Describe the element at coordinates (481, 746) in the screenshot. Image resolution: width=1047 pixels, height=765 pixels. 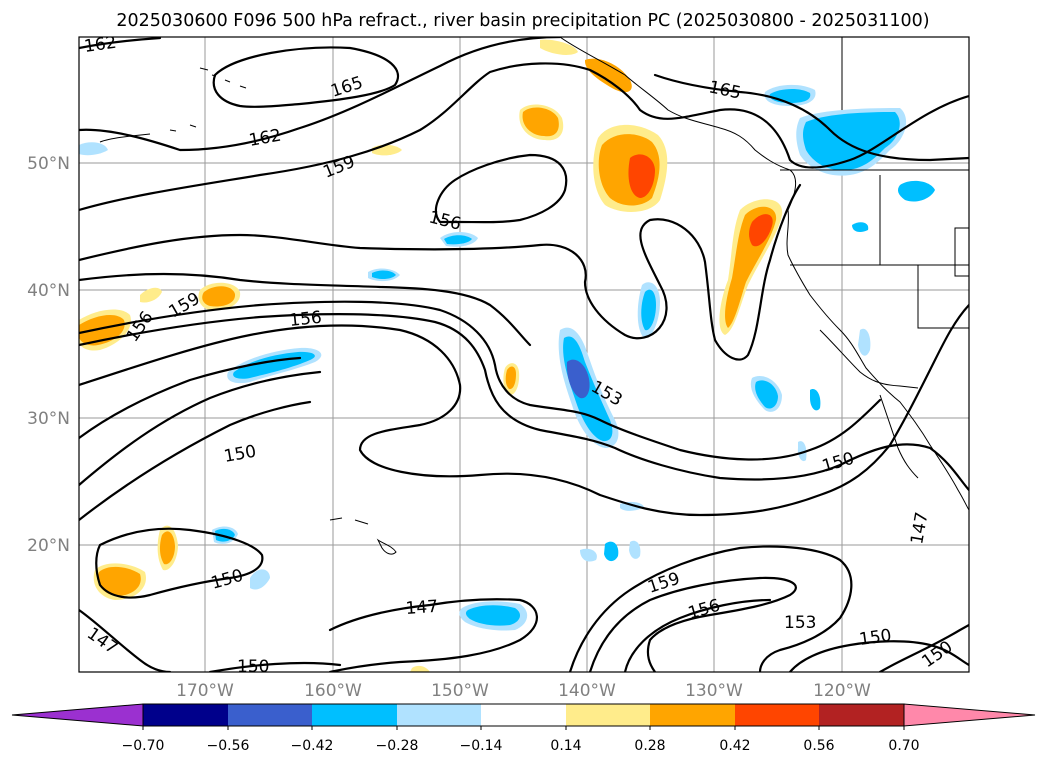
I see `colorbar-tick-label: −0.14` at that location.